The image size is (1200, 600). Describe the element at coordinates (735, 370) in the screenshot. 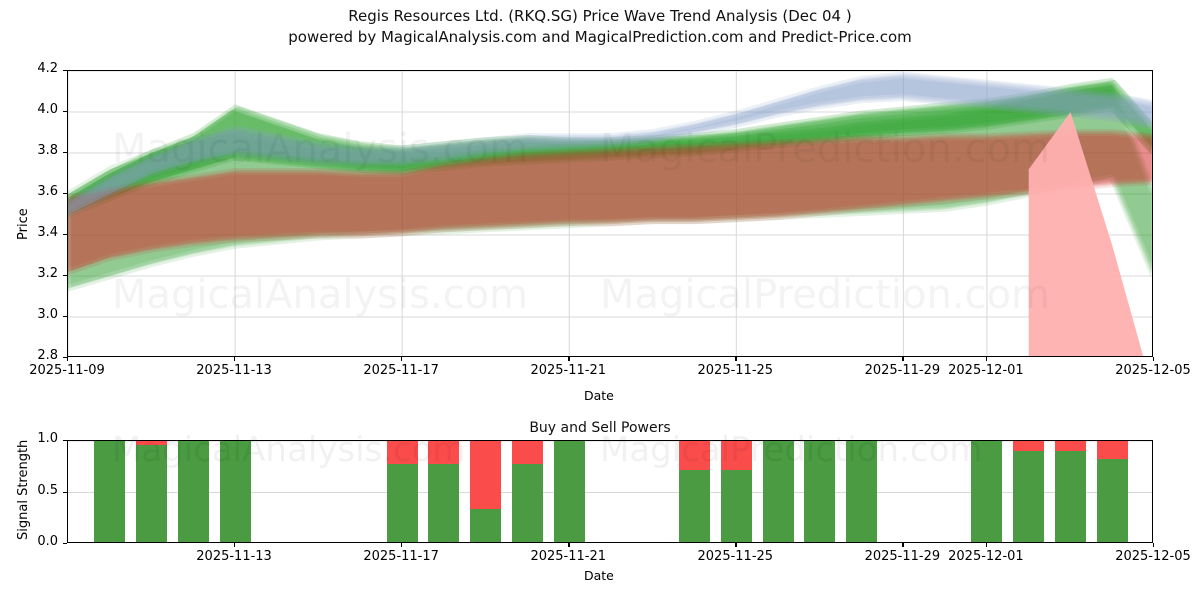

I see `price-x-tick: 2025-11-25` at that location.